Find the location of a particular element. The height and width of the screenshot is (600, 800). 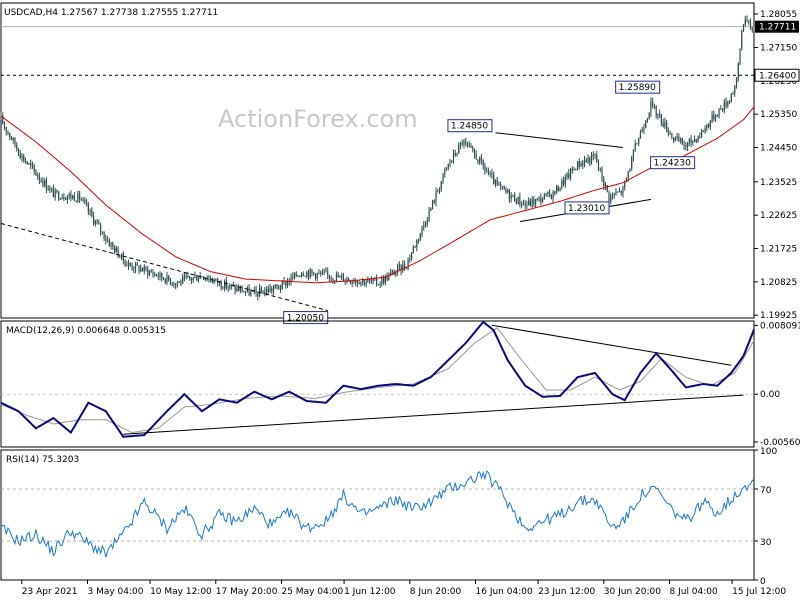

watermark: ActionForex.com is located at coordinates (318, 119).